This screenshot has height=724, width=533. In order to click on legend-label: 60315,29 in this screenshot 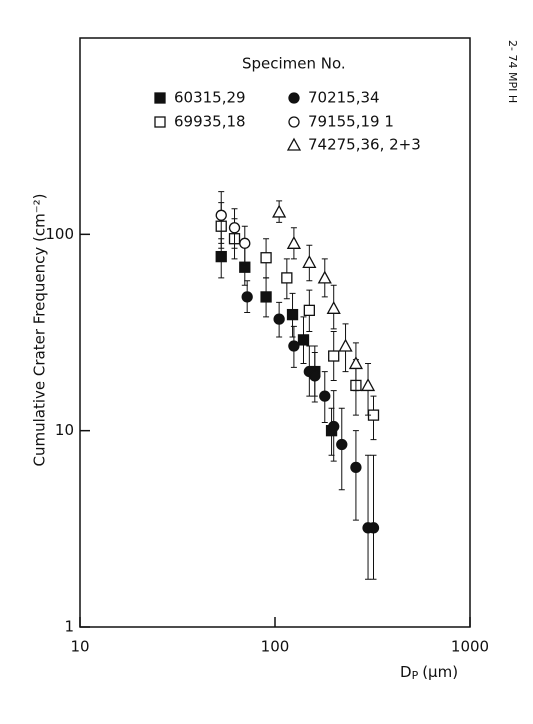, I will do `click(210, 98)`.